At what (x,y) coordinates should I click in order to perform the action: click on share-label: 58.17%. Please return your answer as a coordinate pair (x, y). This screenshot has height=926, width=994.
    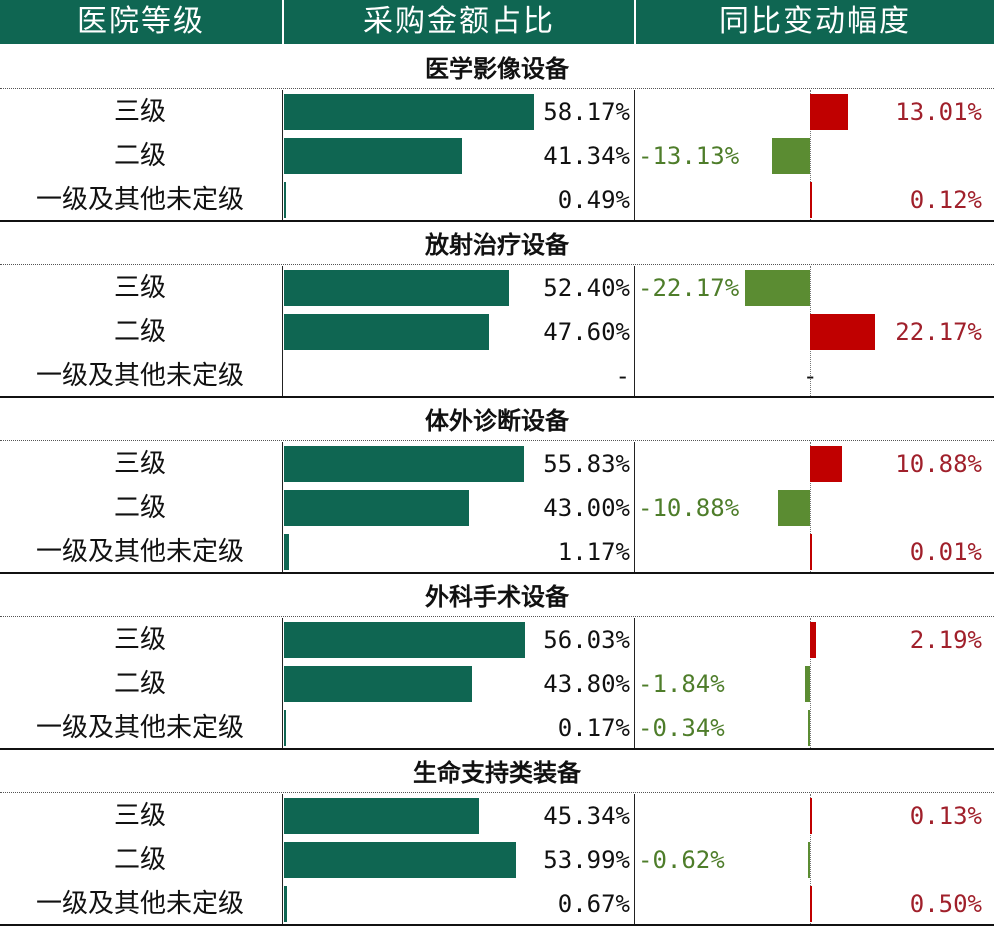
    Looking at the image, I should click on (586, 112).